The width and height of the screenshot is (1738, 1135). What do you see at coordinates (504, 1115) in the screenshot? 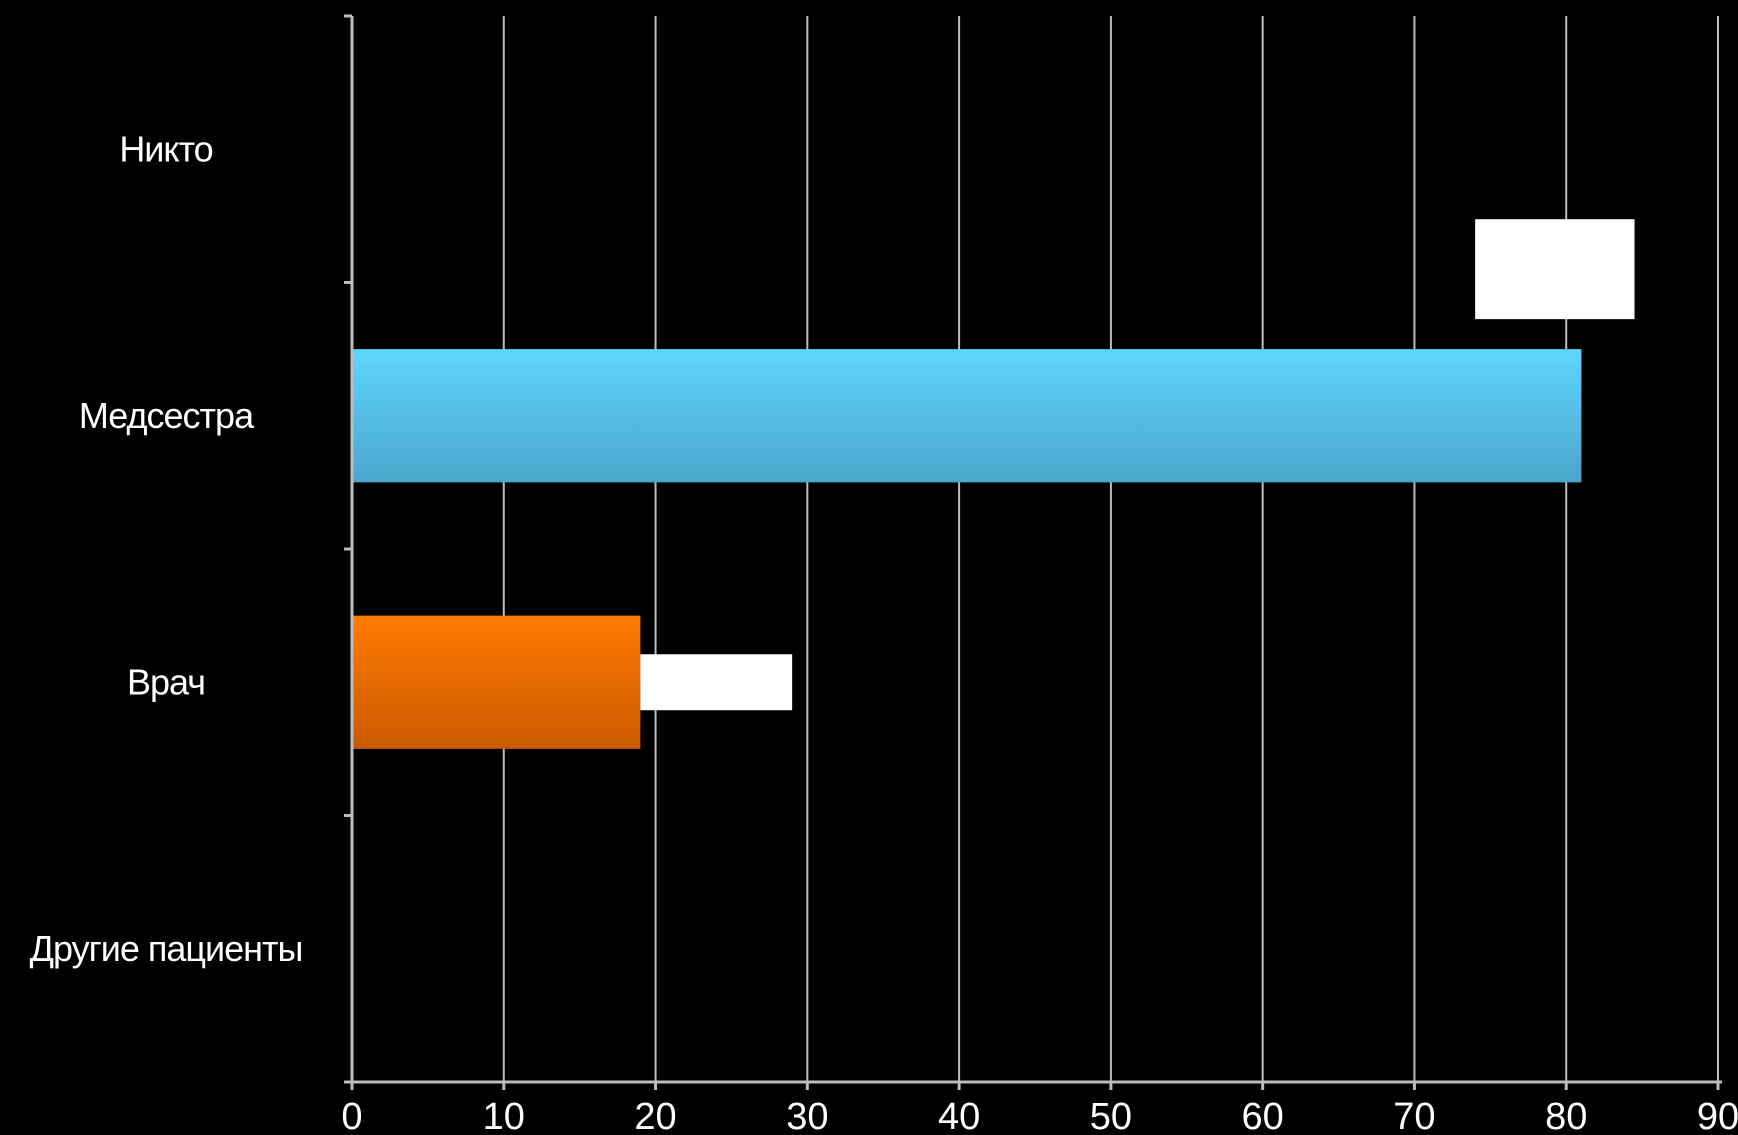
I see `x-tick-label: 10` at bounding box center [504, 1115].